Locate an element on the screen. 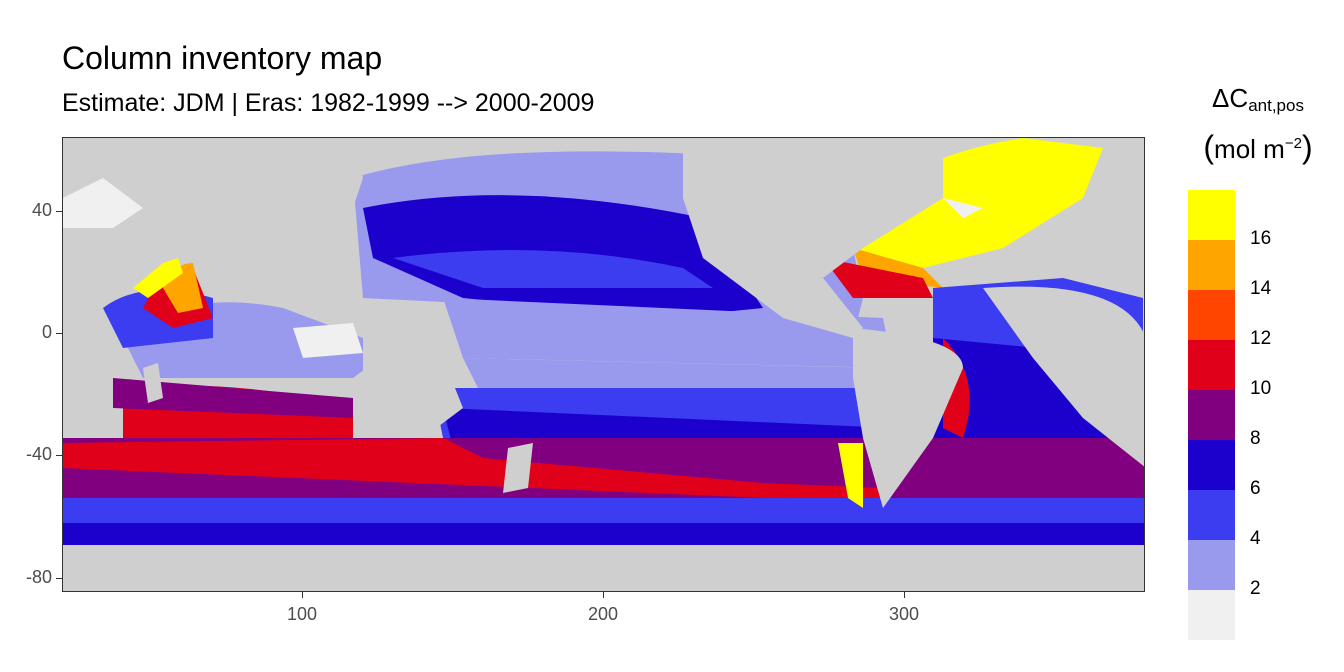 Image resolution: width=1344 pixels, height=672 pixels. missing-indonesia is located at coordinates (328, 340).